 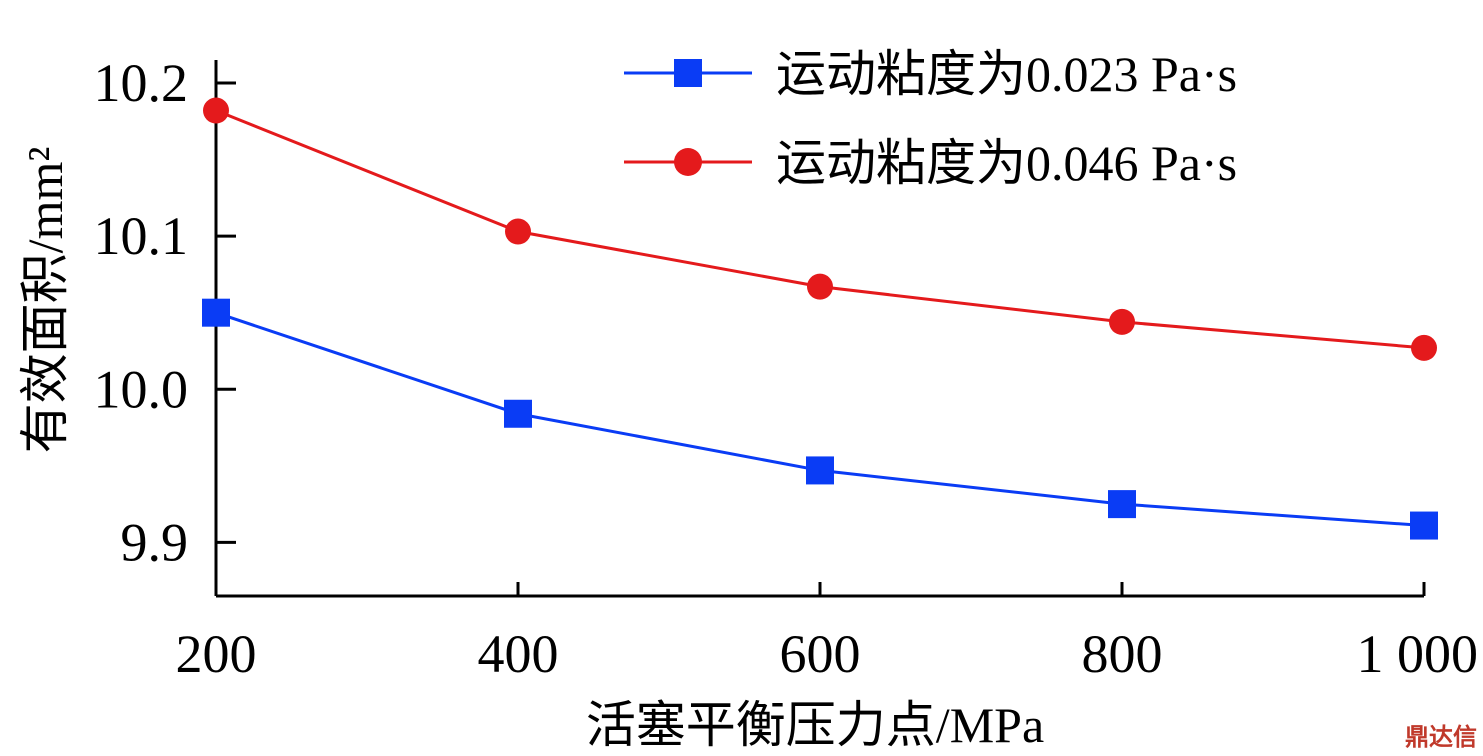 I want to click on x-tick-label: 400, so click(x=518, y=654).